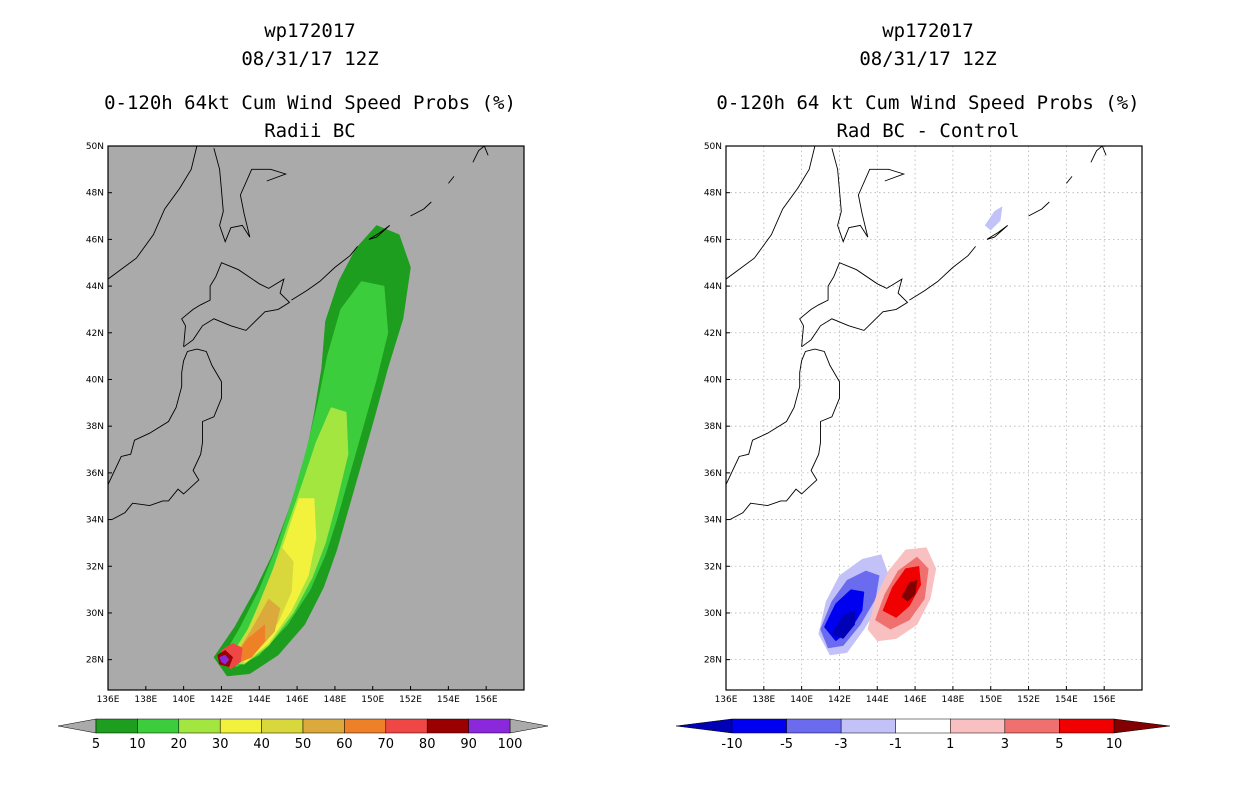 The image size is (1236, 800). Describe the element at coordinates (310, 59) in the screenshot. I see `left-datetime: 08/31/17 12Z` at that location.